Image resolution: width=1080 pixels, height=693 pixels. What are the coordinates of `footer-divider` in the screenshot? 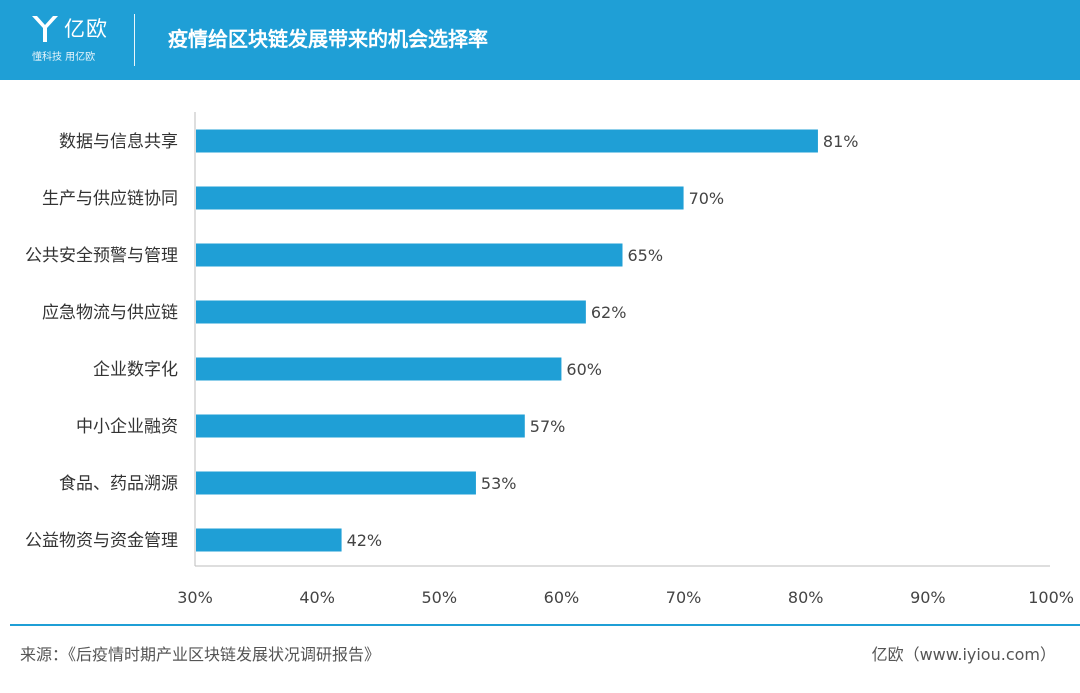 It's located at (545, 625).